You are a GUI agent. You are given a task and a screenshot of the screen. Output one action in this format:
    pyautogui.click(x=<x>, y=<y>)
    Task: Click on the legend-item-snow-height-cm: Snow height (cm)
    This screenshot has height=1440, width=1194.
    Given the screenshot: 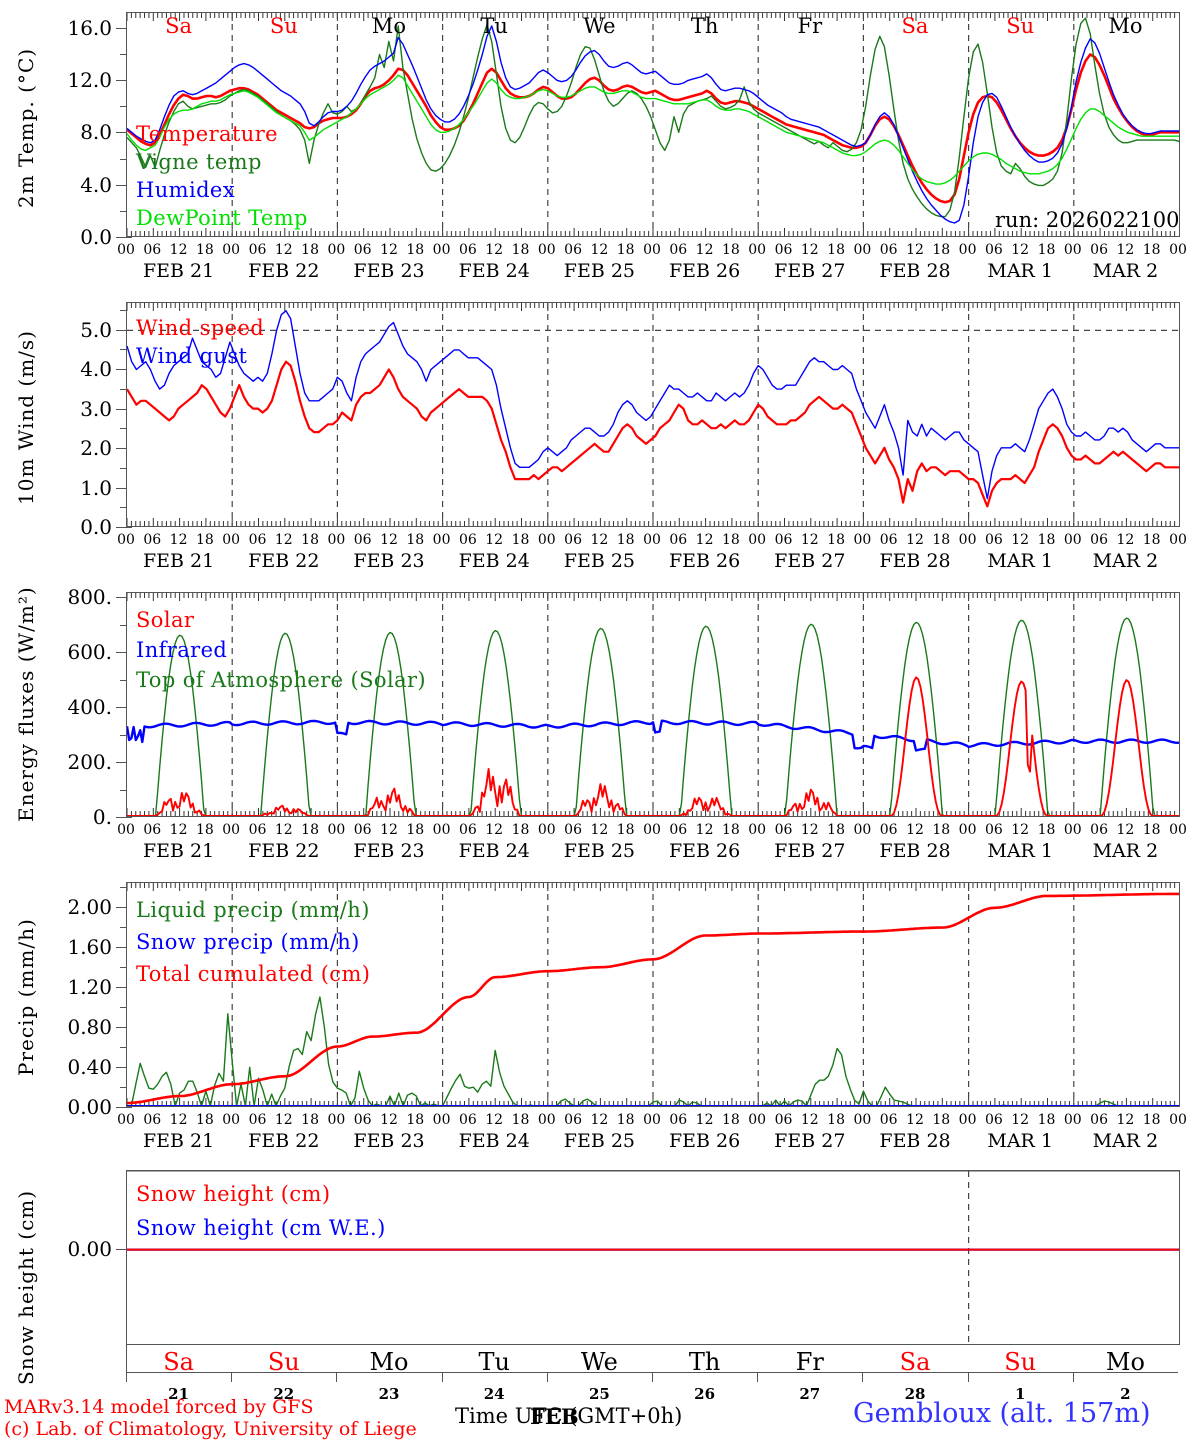 What is the action you would take?
    pyautogui.click(x=233, y=1194)
    